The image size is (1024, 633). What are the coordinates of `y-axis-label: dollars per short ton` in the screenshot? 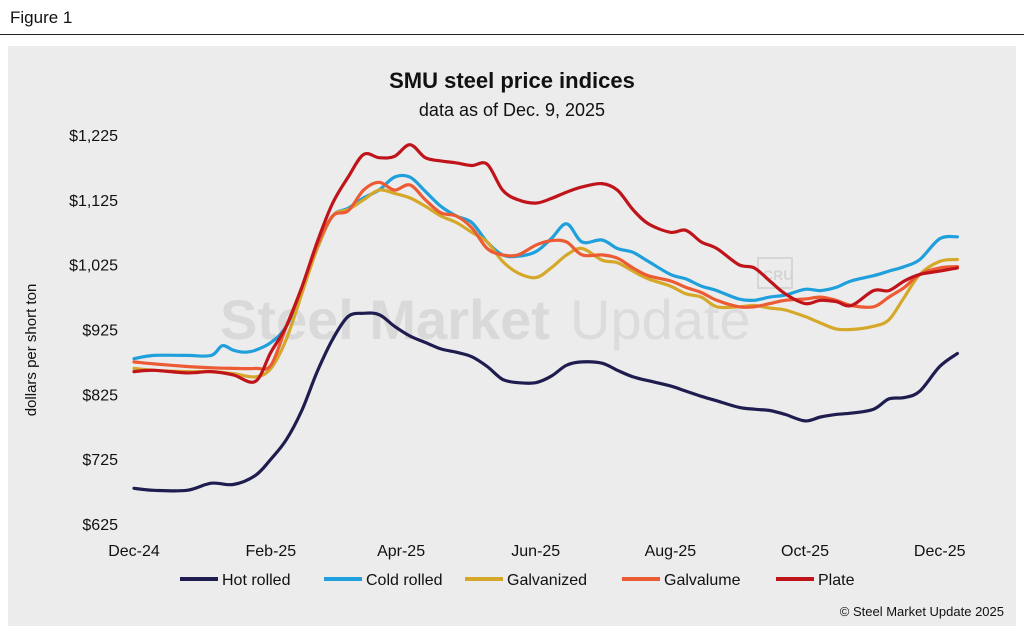 It's located at (31, 350).